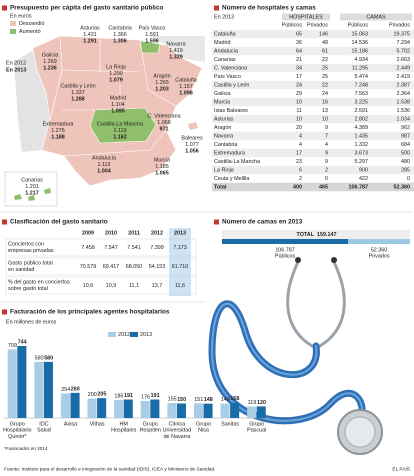  I want to click on cell-value: 285, so click(405, 170).